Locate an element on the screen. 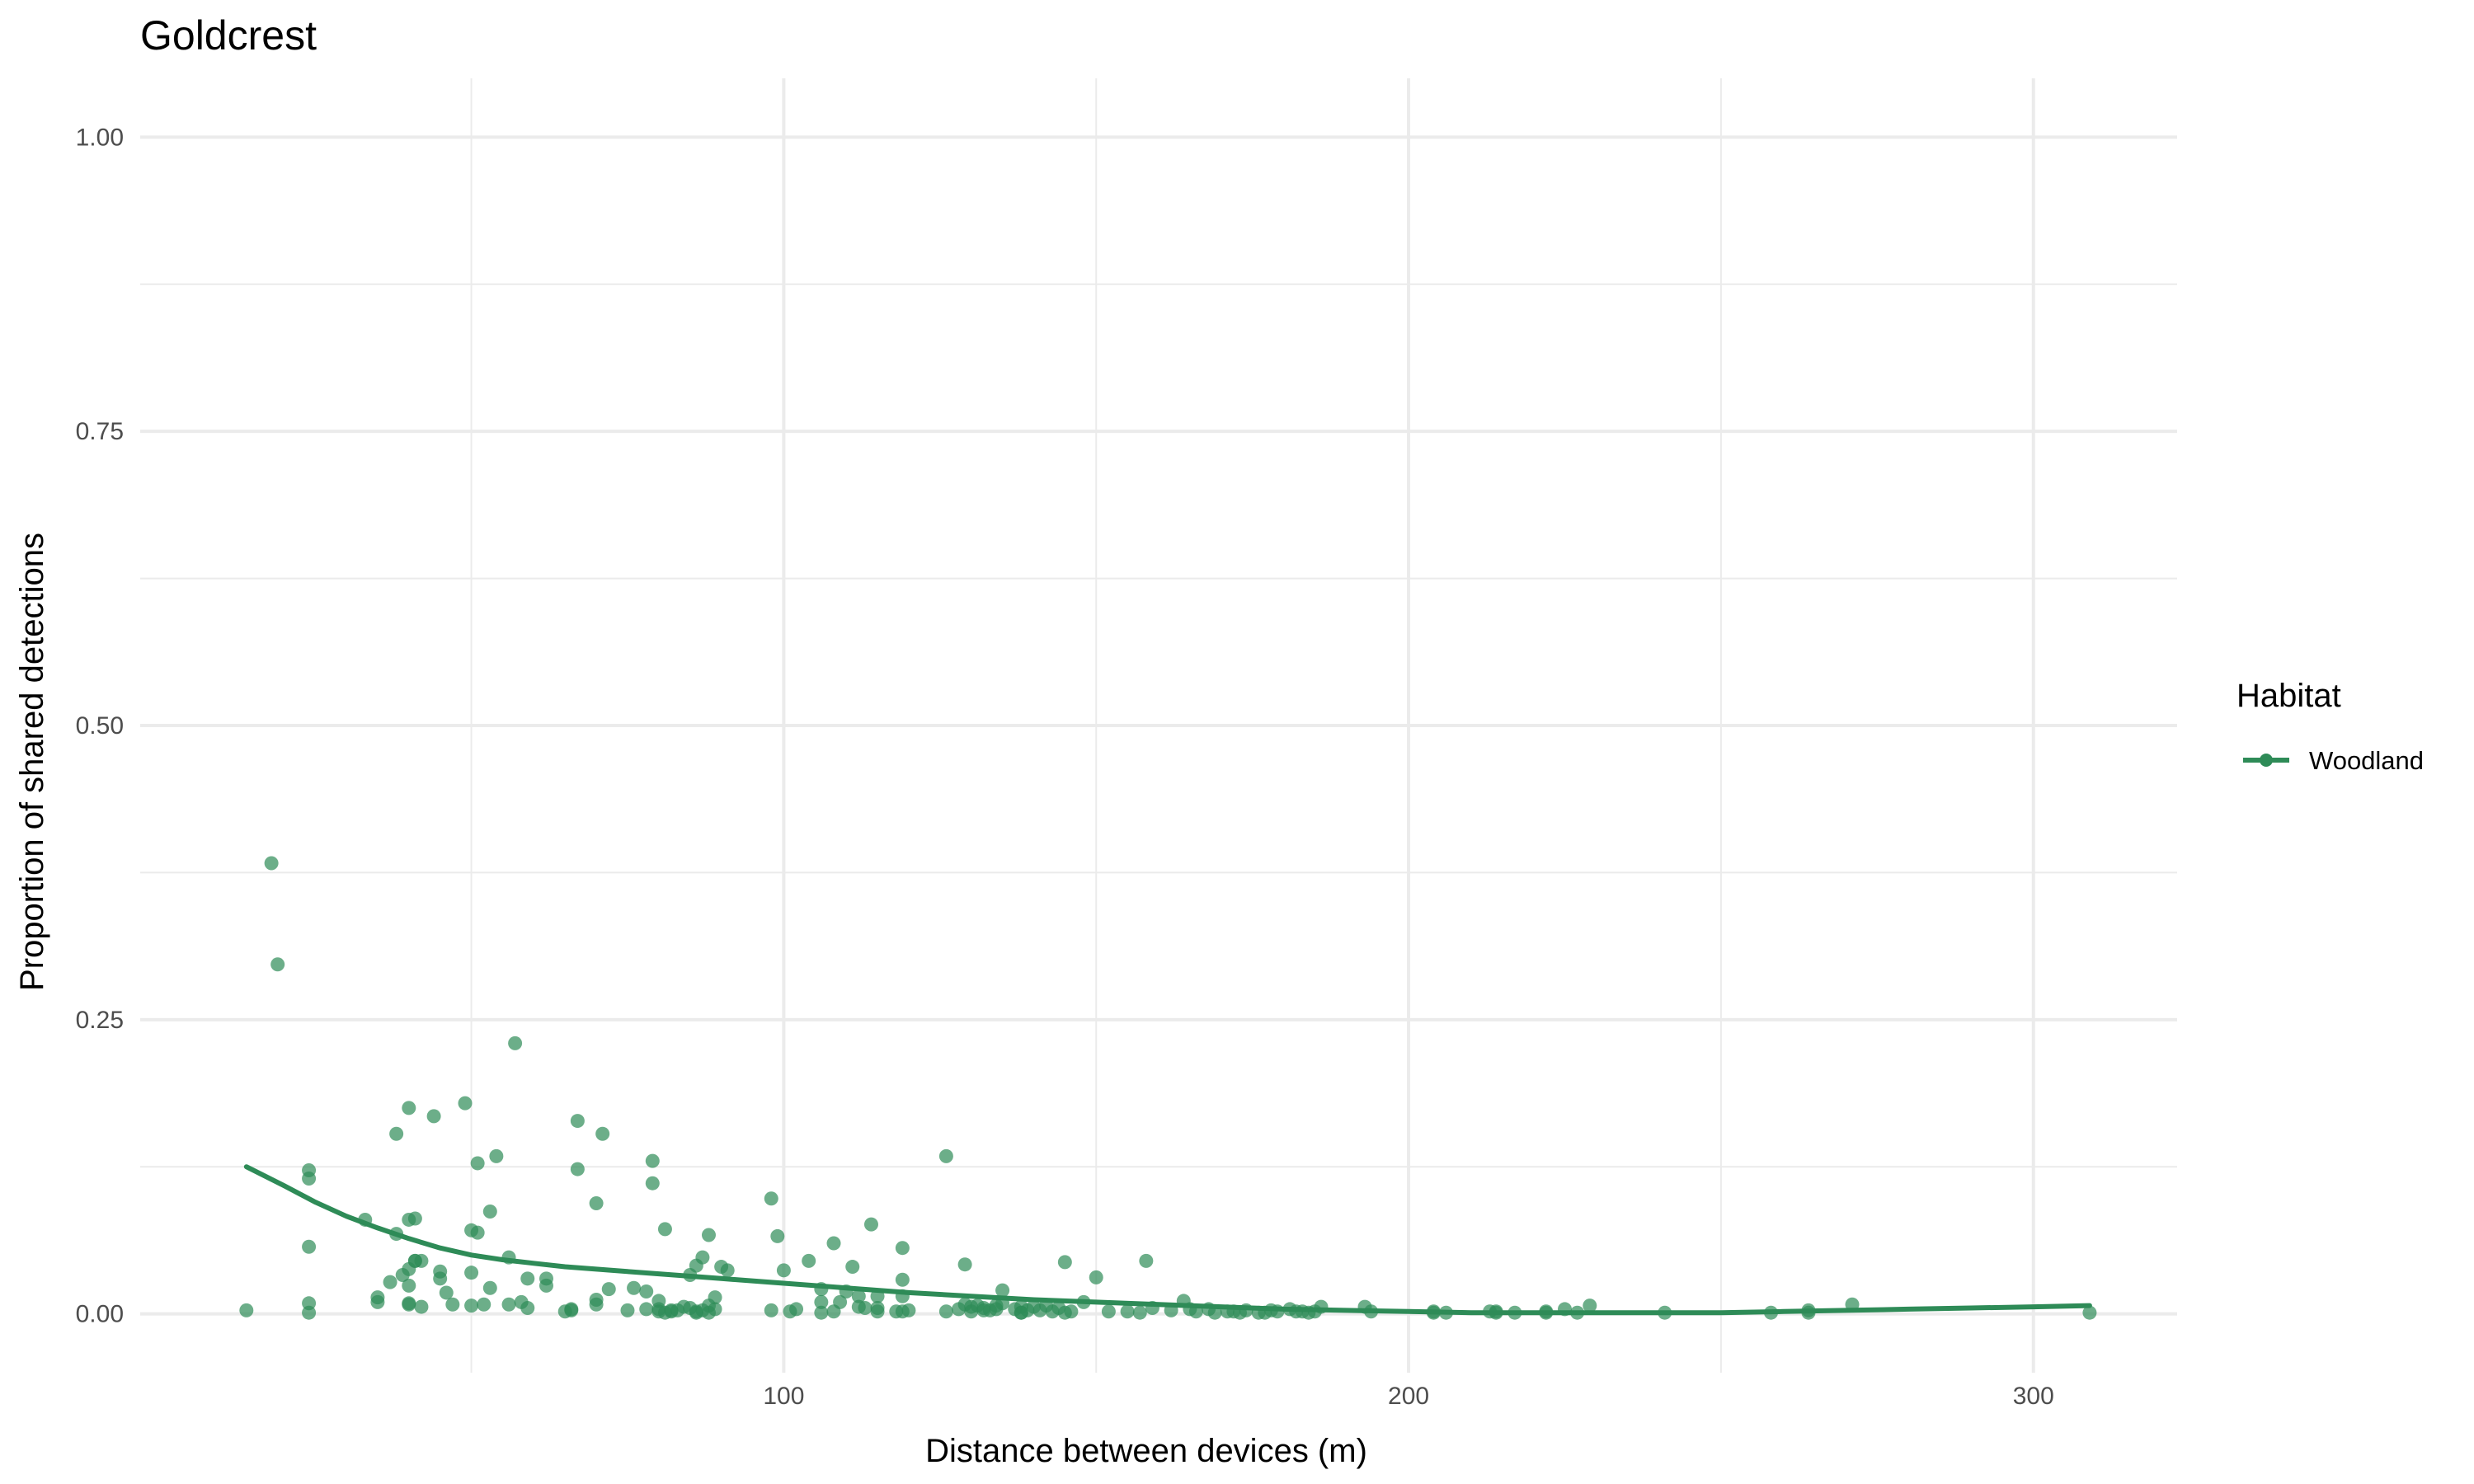 The height and width of the screenshot is (1484, 2474). trend-line-group is located at coordinates (1167, 1240).